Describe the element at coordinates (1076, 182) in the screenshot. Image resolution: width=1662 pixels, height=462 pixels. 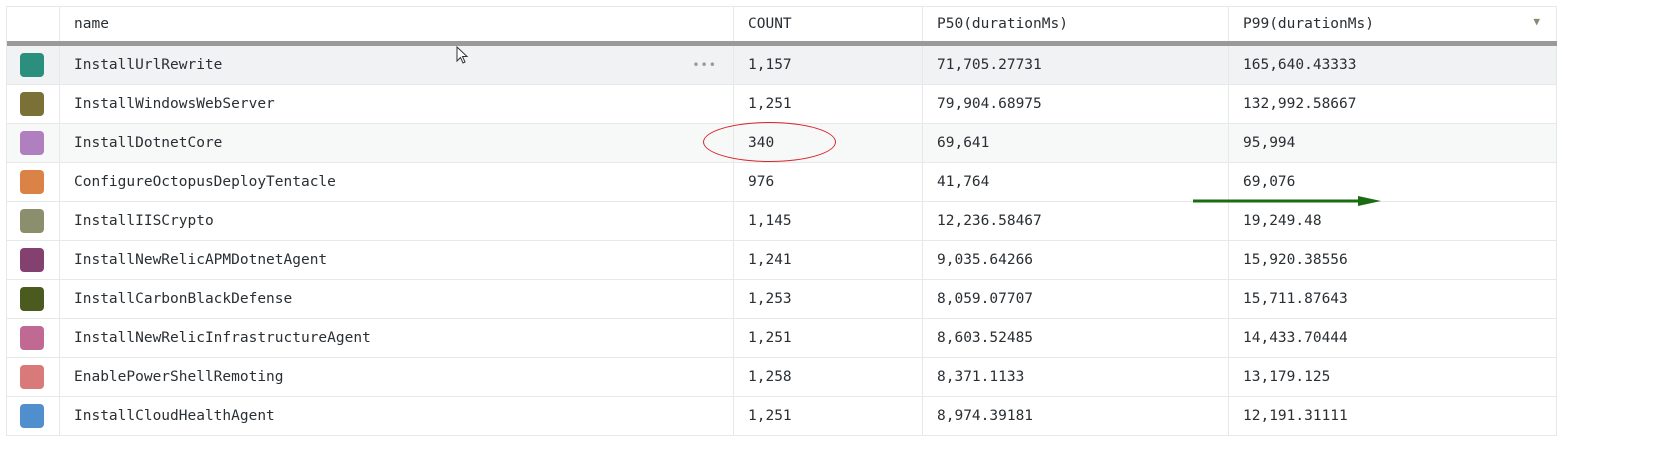
I see `p50-cell: 41,764` at that location.